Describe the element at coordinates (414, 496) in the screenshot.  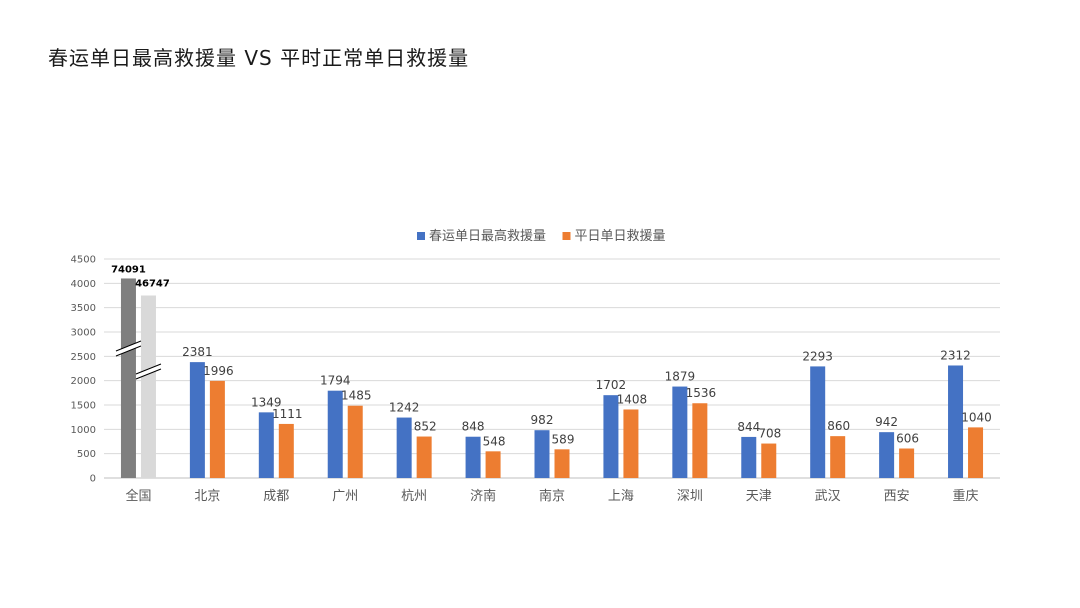
I see `x-category-label: 杭州` at that location.